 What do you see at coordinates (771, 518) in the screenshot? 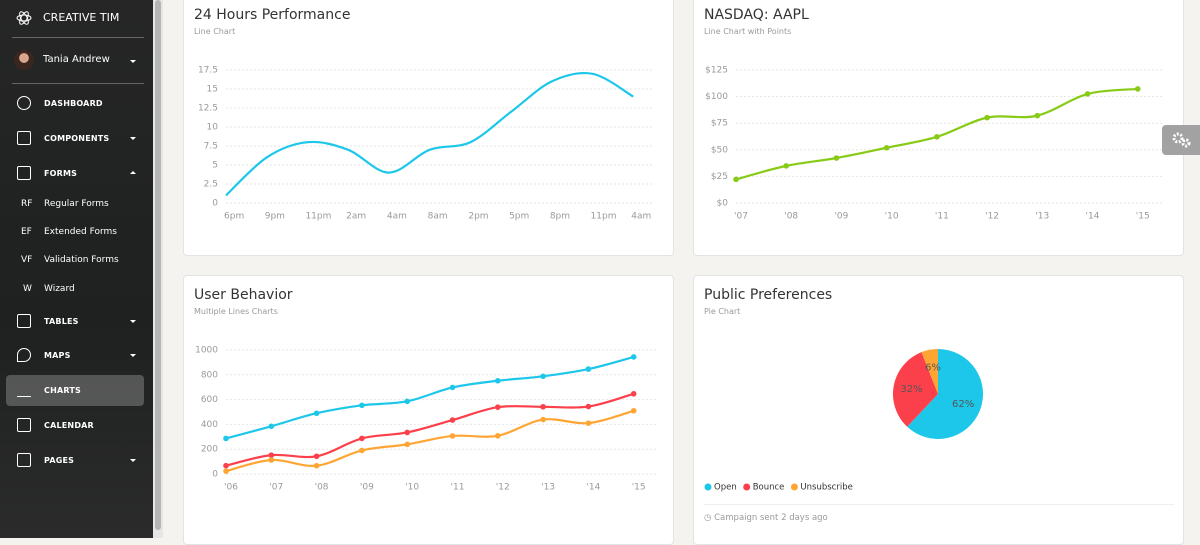
I see `footer-text: Campaign sent 2 days ago` at bounding box center [771, 518].